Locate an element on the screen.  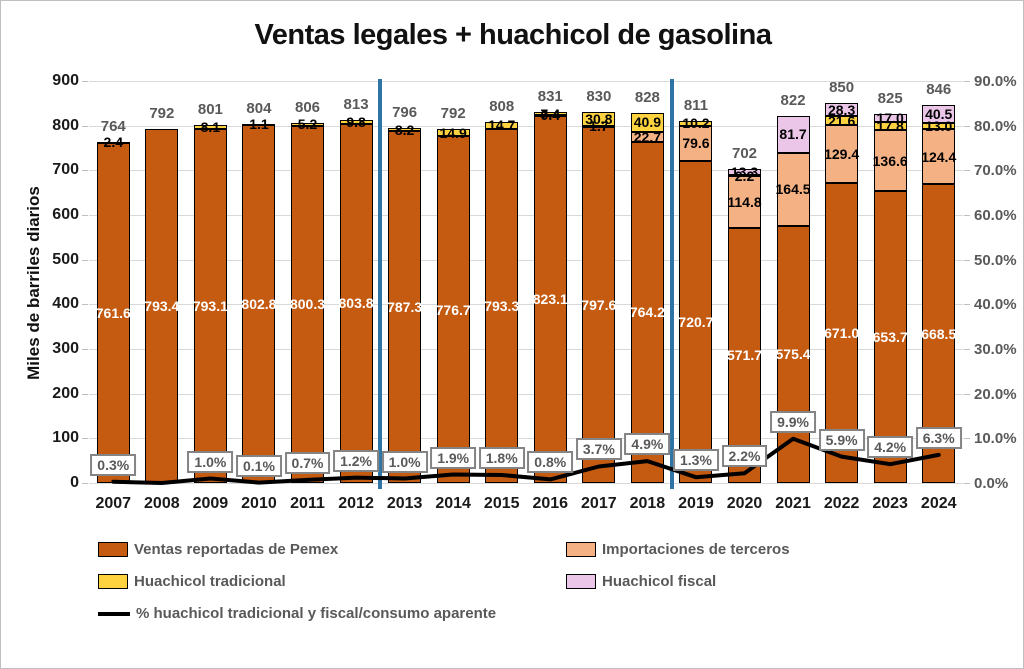
percent-label: 3.7% is located at coordinates (598, 449).